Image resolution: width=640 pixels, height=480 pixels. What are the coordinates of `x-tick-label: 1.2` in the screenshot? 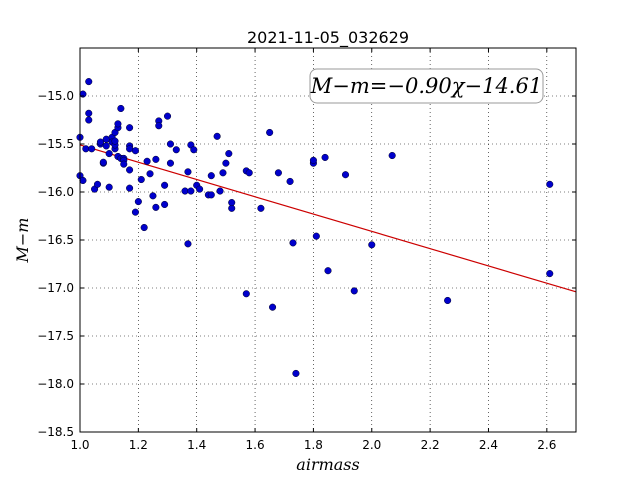 It's located at (138, 445).